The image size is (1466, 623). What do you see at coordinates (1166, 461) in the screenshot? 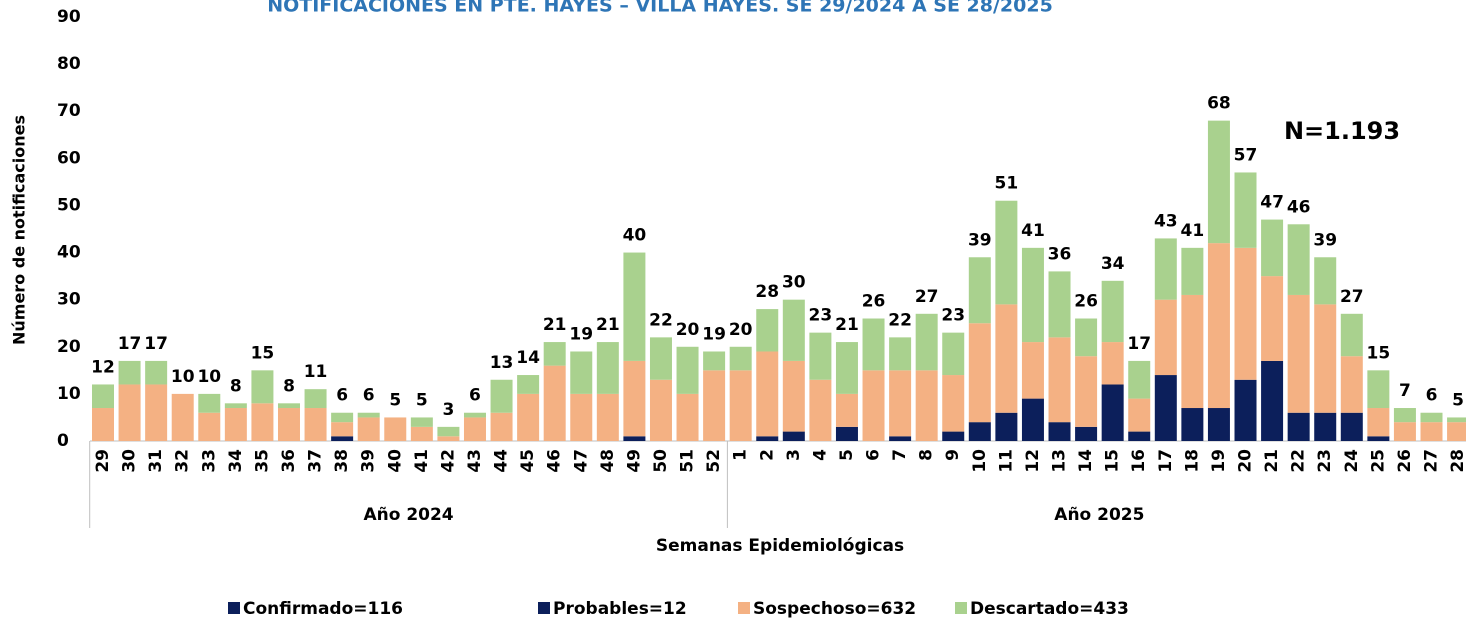
I see `x-tick-label: 17` at bounding box center [1166, 461].